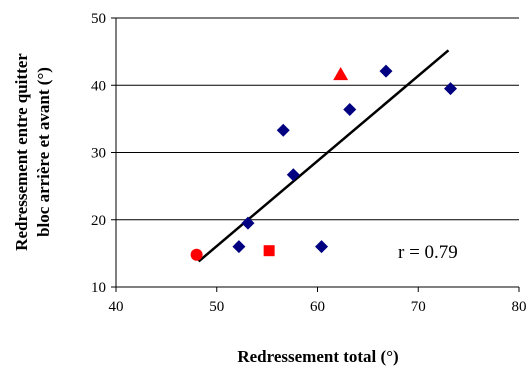 This screenshot has height=371, width=531. What do you see at coordinates (116, 307) in the screenshot?
I see `x-tick-label-0: 40` at bounding box center [116, 307].